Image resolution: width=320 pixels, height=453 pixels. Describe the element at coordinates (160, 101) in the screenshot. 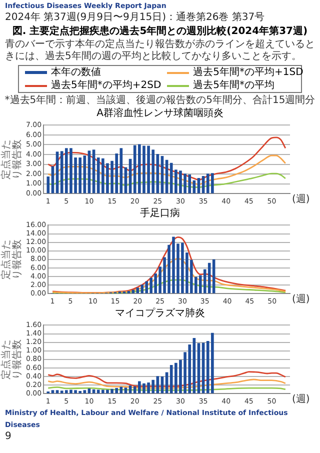

I see `text: *過去5年間：前週、当該週、後週の報告数の5年間分、合計15週間分` at that location.